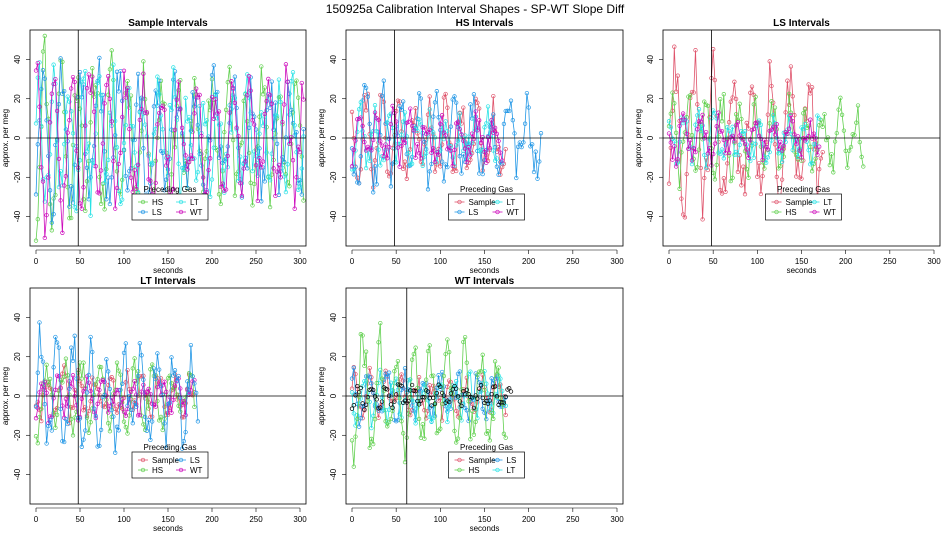 The width and height of the screenshot is (950, 550). Describe the element at coordinates (803, 207) in the screenshot. I see `legend-box` at that location.